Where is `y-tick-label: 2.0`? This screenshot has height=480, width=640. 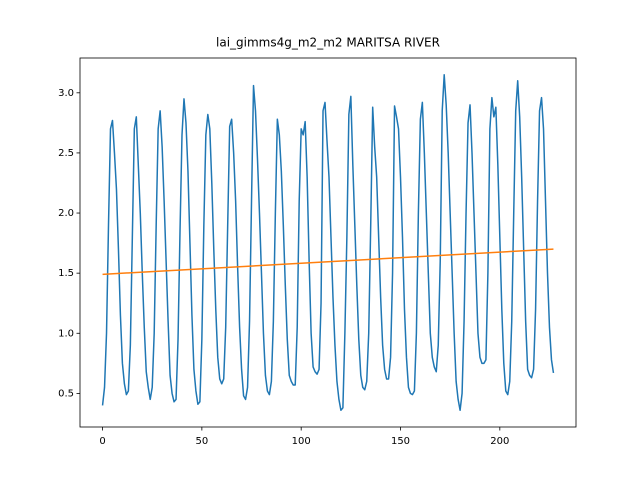 y-tick-label: 2.0 is located at coordinates (66, 213).